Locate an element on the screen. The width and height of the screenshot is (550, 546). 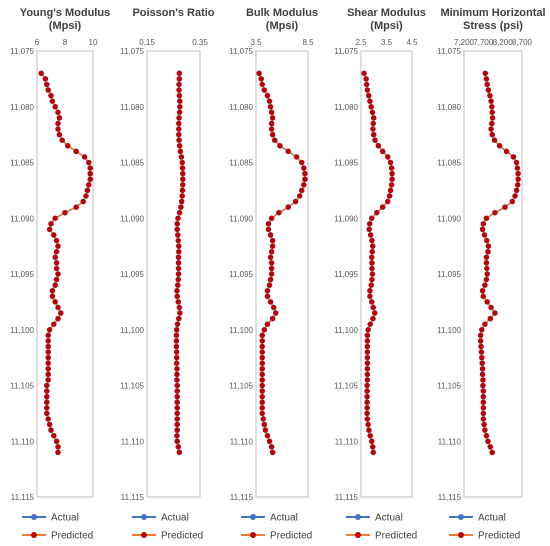
legend: Actual Predicted is located at coordinates (57, 527).